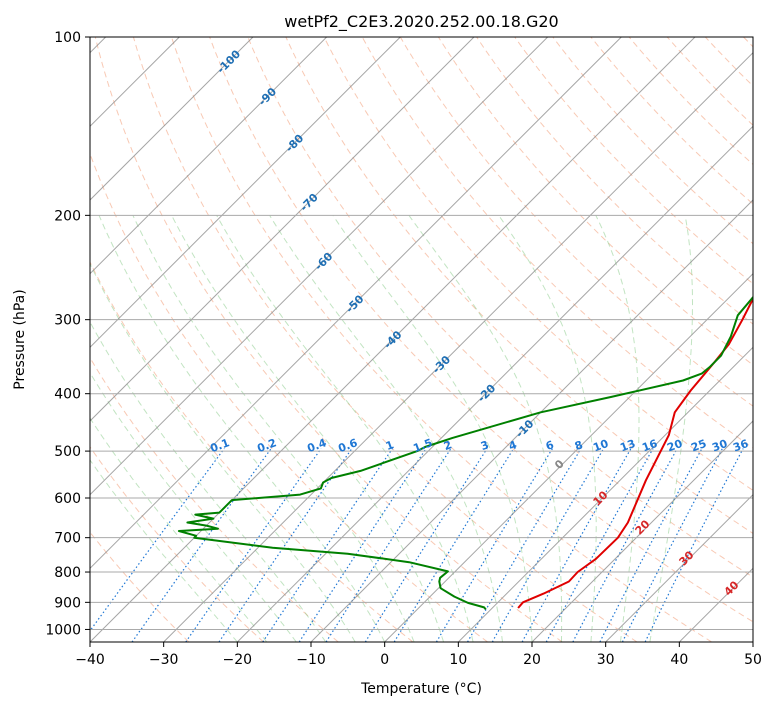 This screenshot has width=775, height=708. Describe the element at coordinates (674, 446) in the screenshot. I see `mixing-ratio-label: 20` at that location.